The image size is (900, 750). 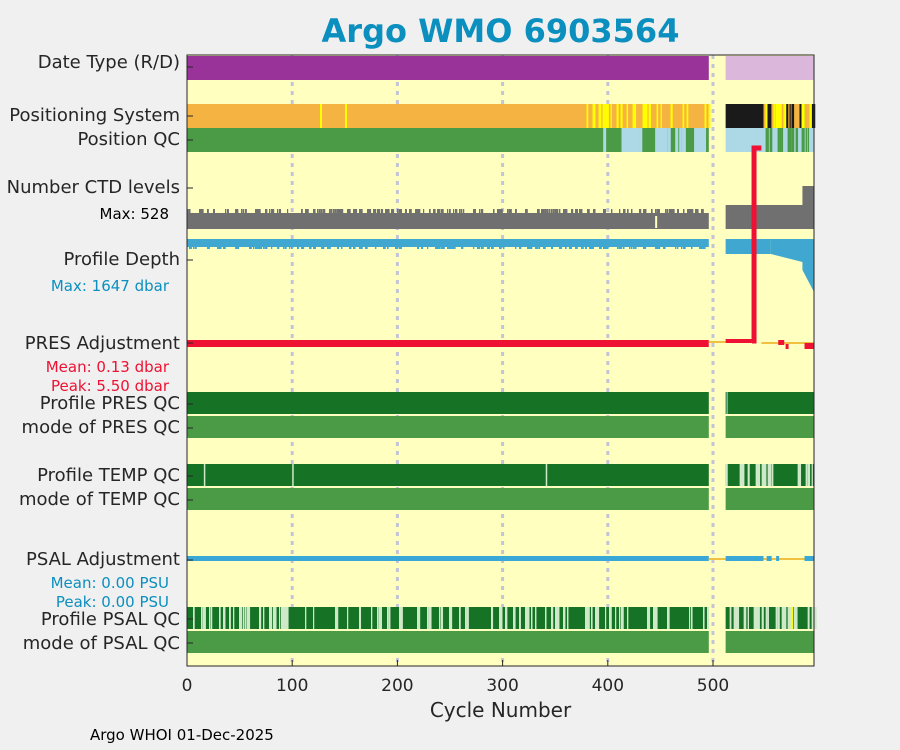 I want to click on profile-pres-qc-bar, so click(x=769, y=403).